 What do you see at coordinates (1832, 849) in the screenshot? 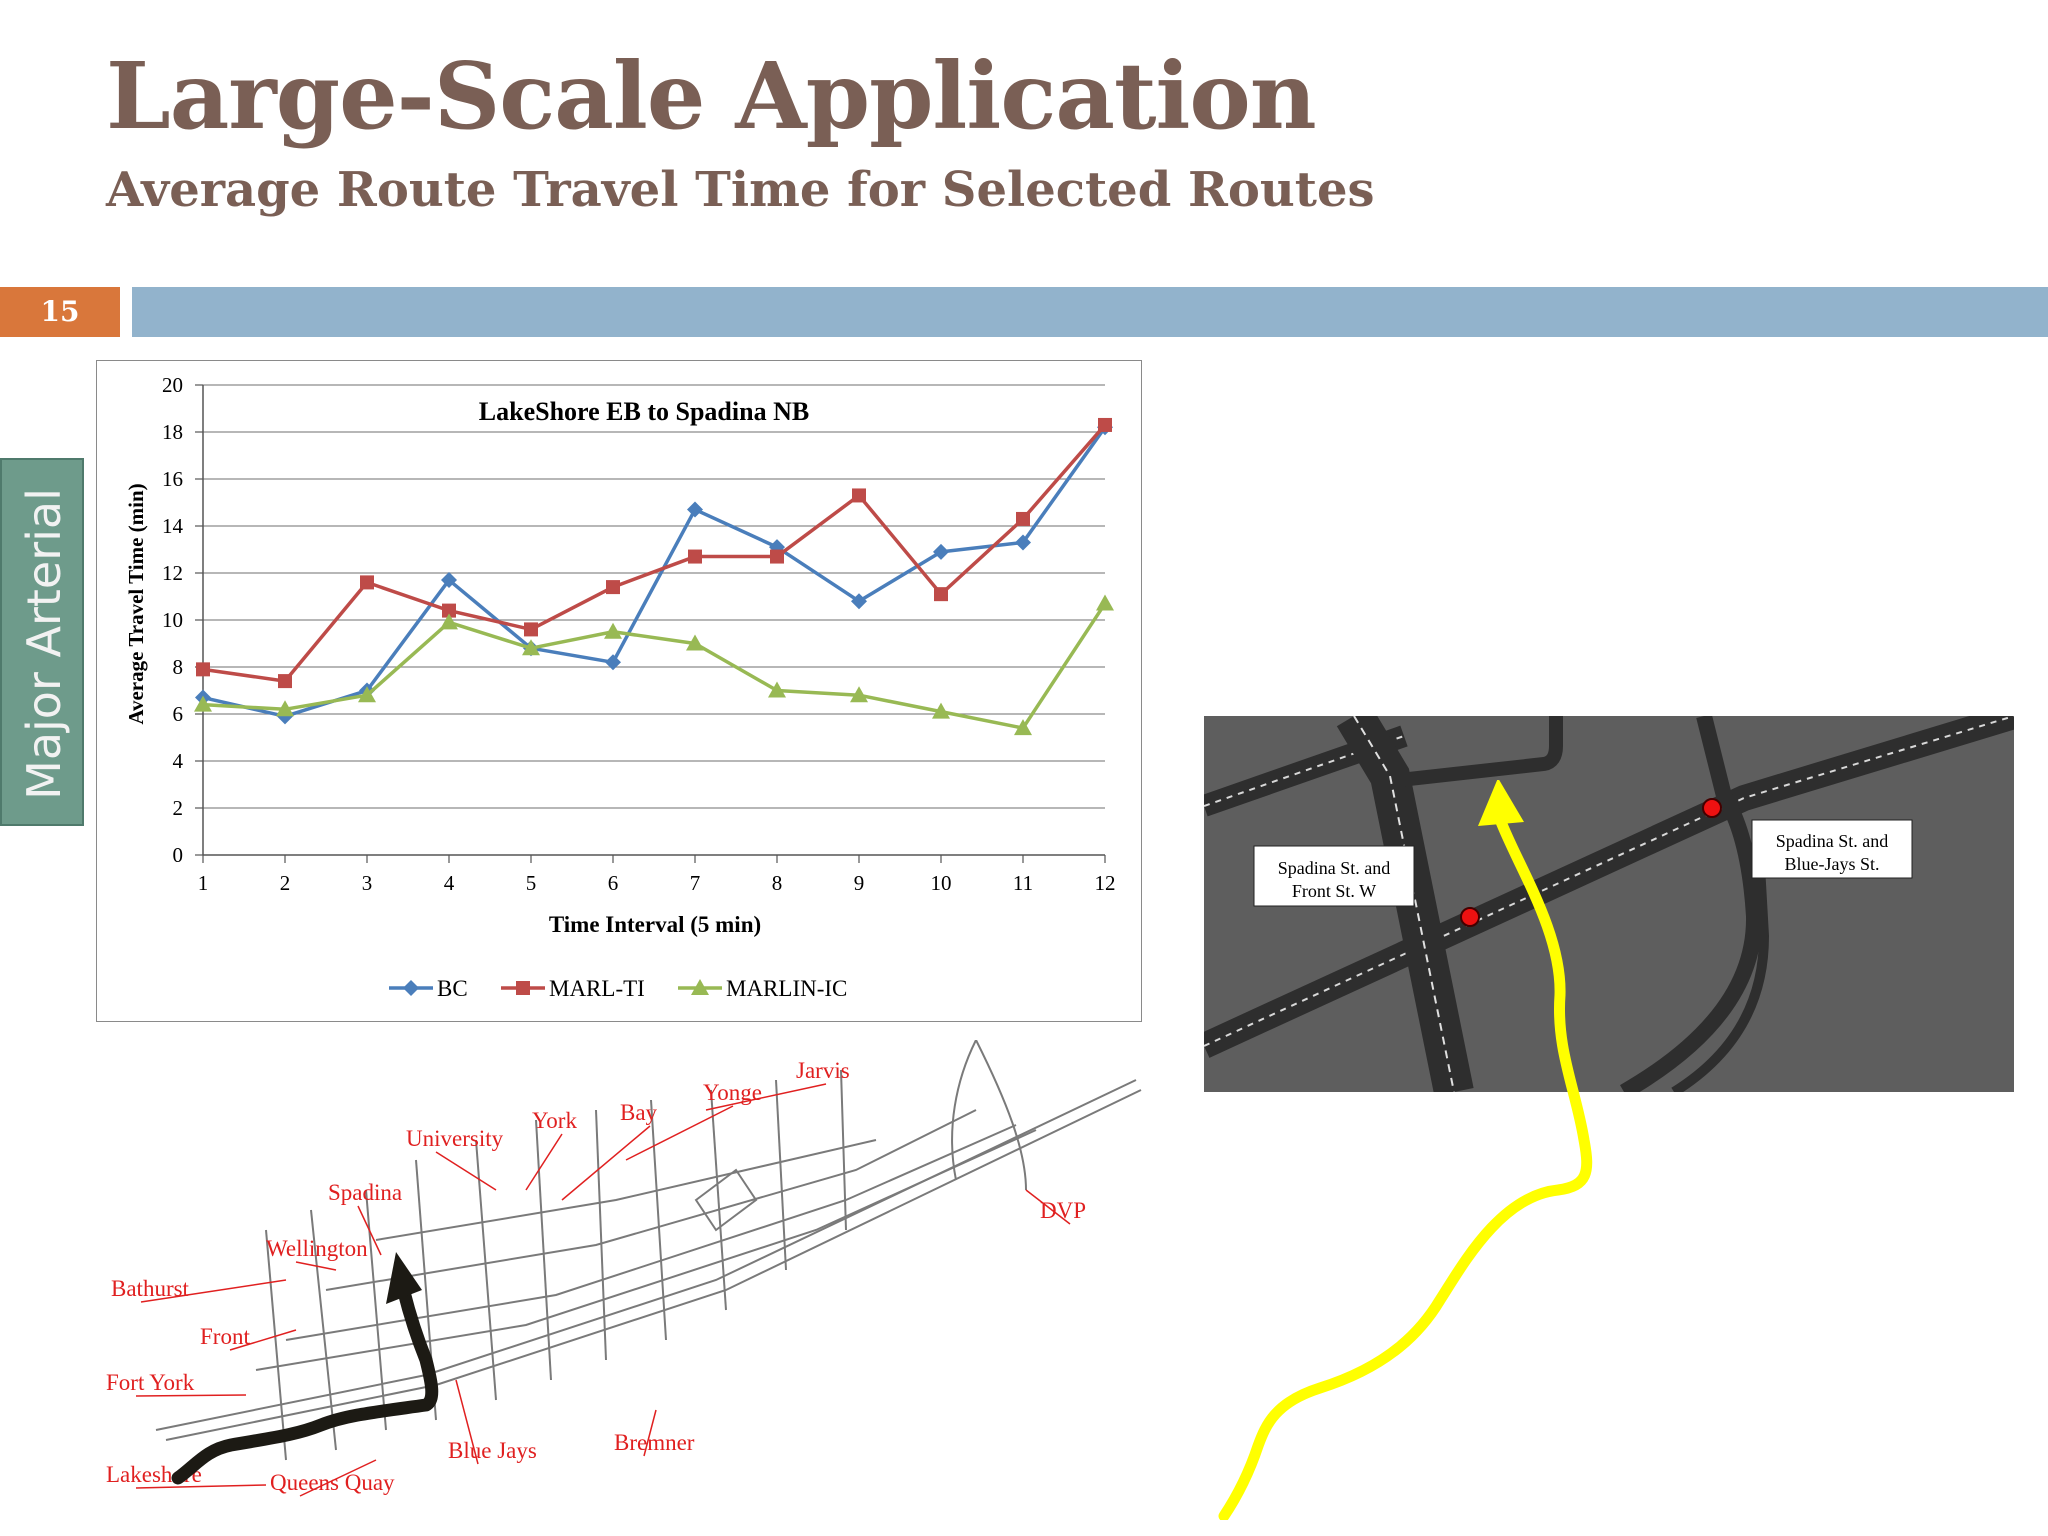
I see `sim-label-bluejays: Spadina St. and Blue-Jays St.` at bounding box center [1832, 849].